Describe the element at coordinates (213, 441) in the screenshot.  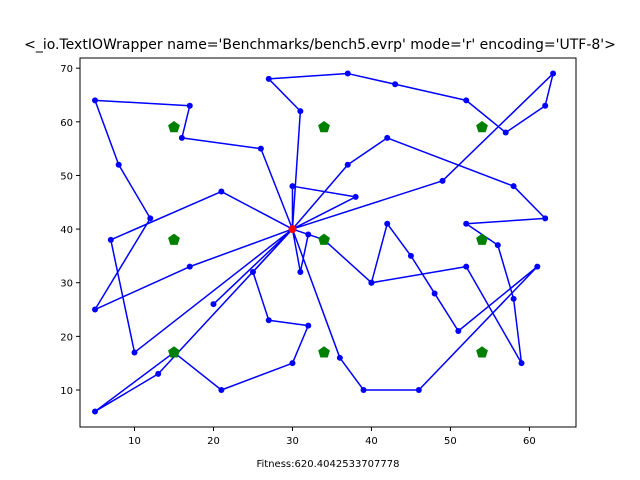
I see `x-tick-label: 20` at that location.